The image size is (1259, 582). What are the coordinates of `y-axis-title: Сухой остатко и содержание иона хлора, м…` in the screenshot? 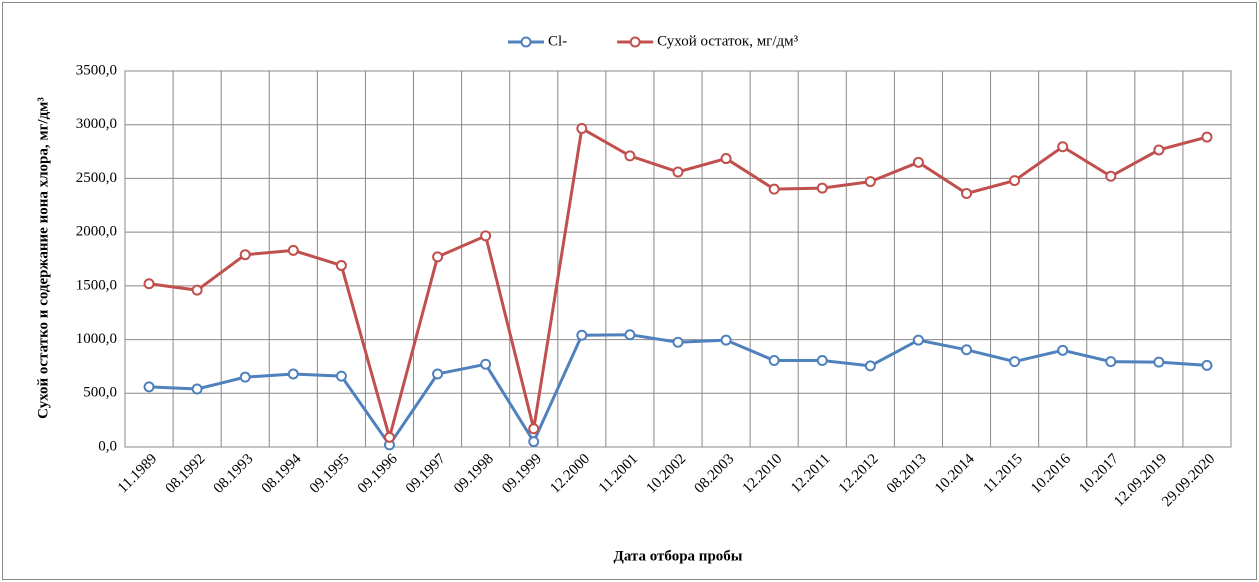 It's located at (43, 258).